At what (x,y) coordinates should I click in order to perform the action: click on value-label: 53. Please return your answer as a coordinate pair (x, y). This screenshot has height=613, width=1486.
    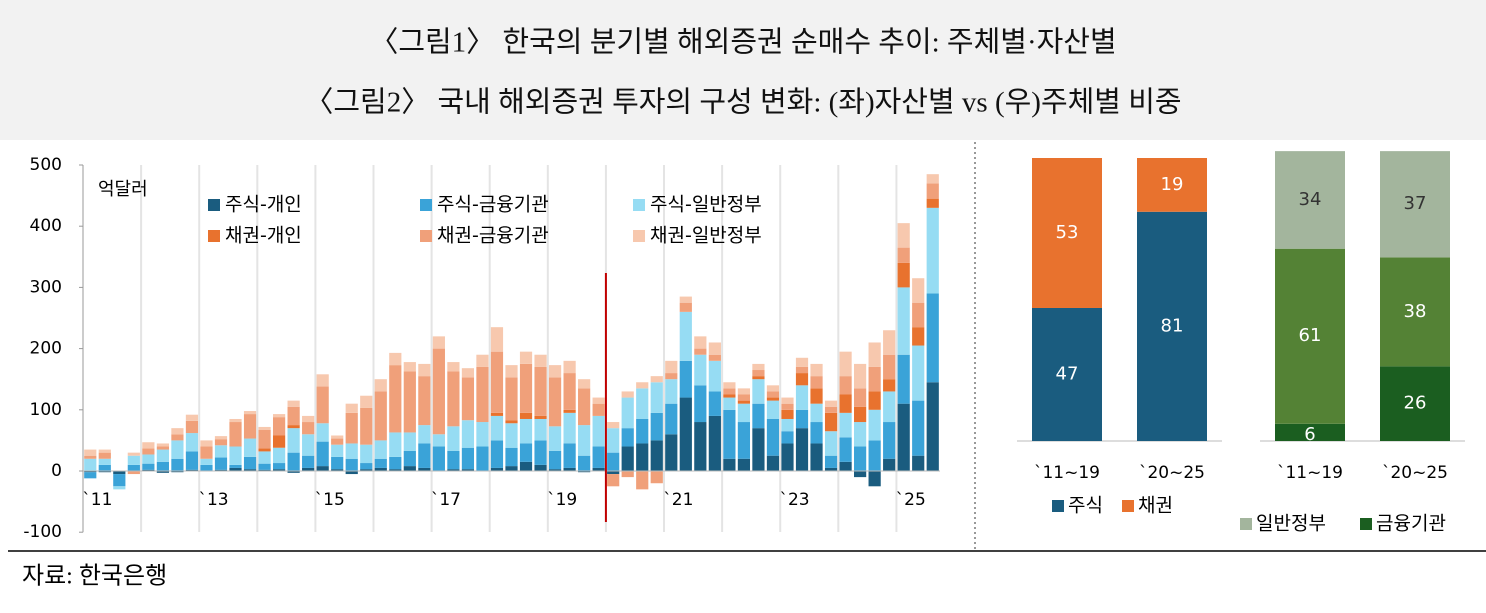
    Looking at the image, I should click on (1067, 232).